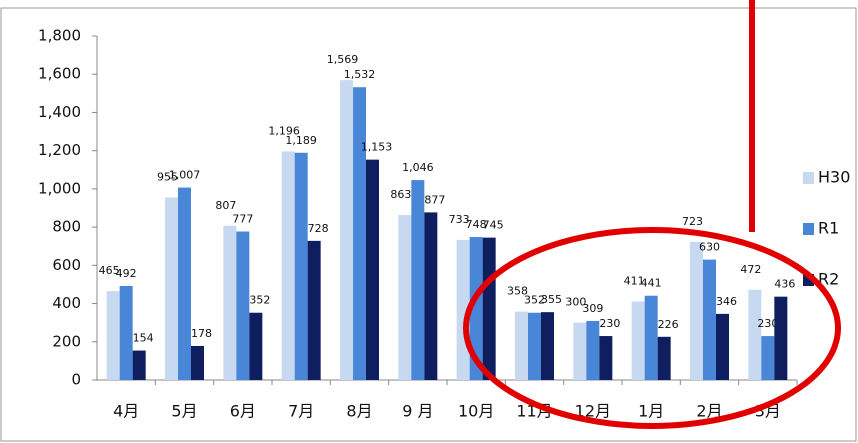 This screenshot has width=858, height=443. What do you see at coordinates (184, 411) in the screenshot?
I see `x-tick-label: 5月` at bounding box center [184, 411].